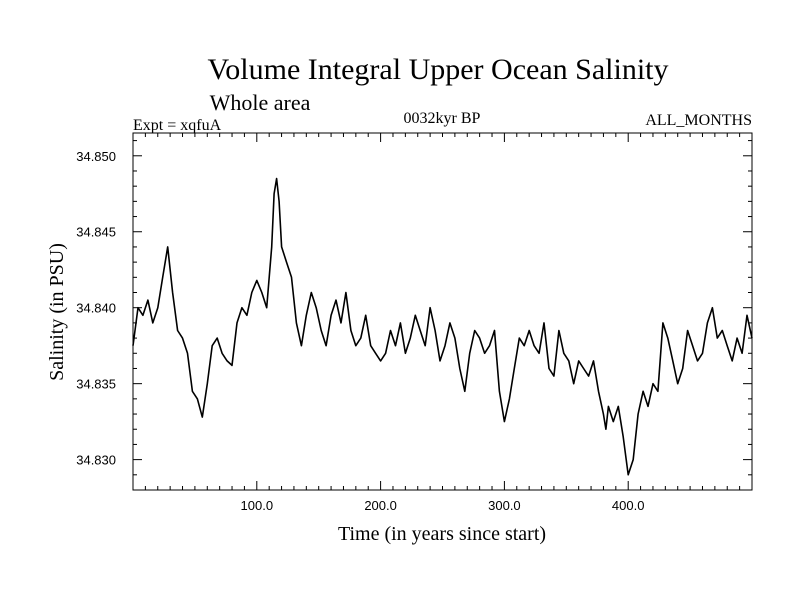 This screenshot has width=800, height=600. What do you see at coordinates (96, 232) in the screenshot?
I see `y-tick-label: 34.845` at bounding box center [96, 232].